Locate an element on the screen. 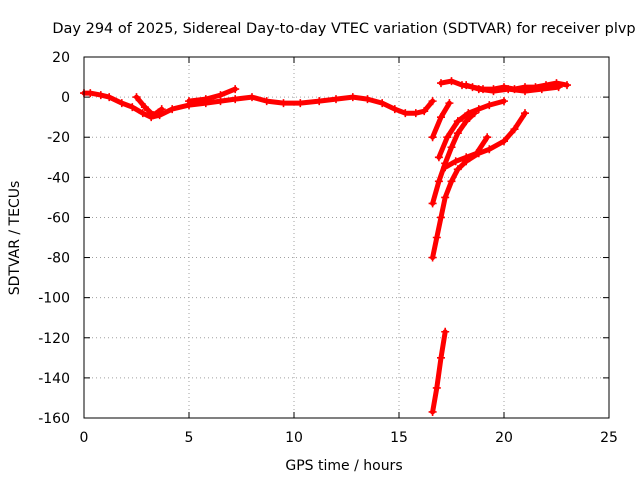  y-tick-label: -120 is located at coordinates (54, 339).